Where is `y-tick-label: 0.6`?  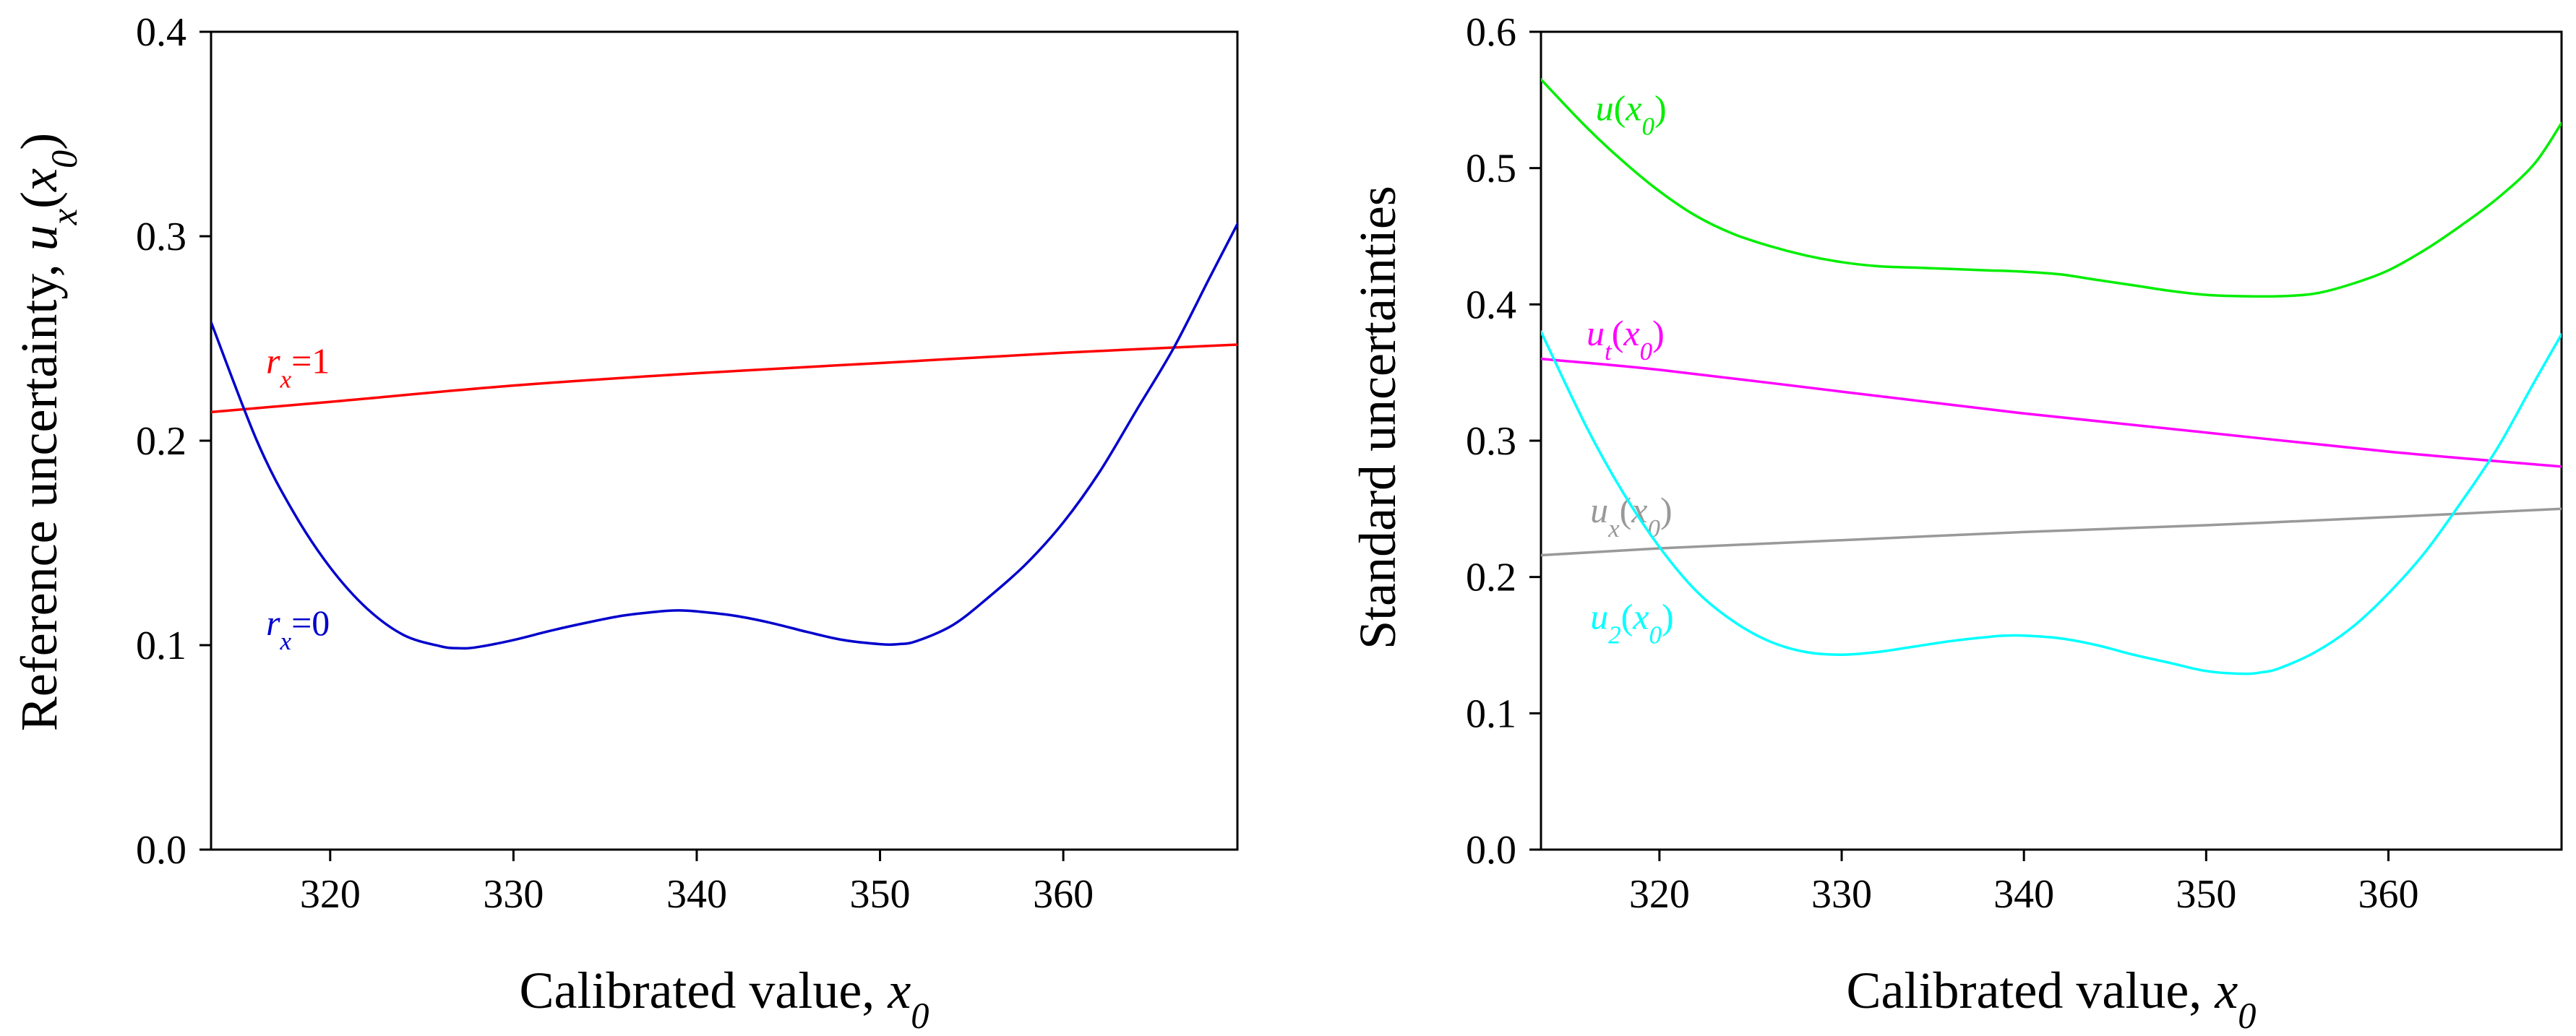 y-tick-label: 0.6 is located at coordinates (1491, 32).